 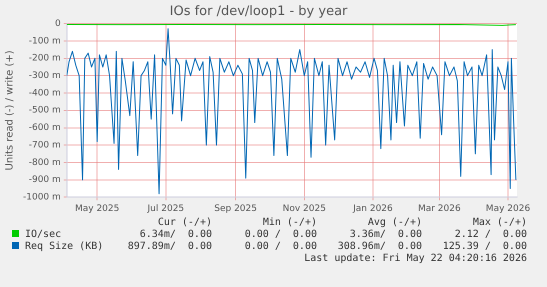 What do you see at coordinates (64, 247) in the screenshot?
I see `legend-label: Req Size (KB)` at bounding box center [64, 247].